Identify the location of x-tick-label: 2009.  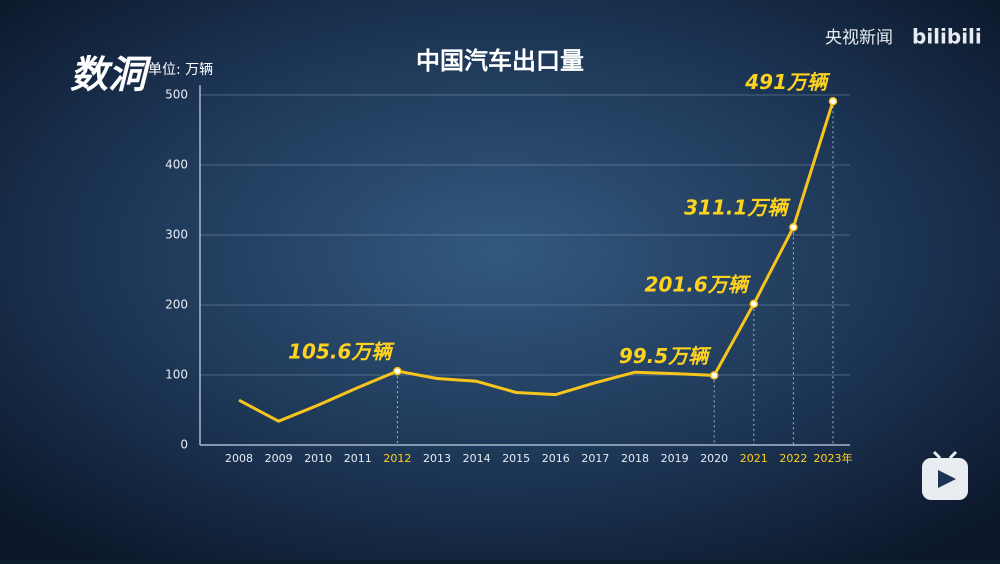
(279, 458).